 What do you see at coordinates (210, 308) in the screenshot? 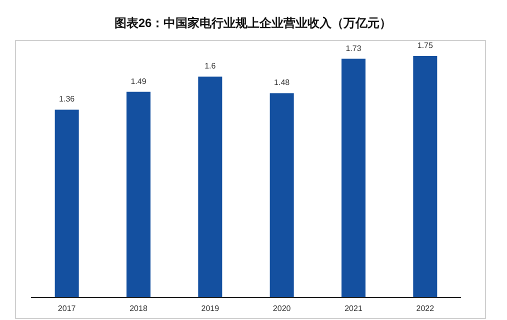
I see `x-tick-label: 2019` at bounding box center [210, 308].